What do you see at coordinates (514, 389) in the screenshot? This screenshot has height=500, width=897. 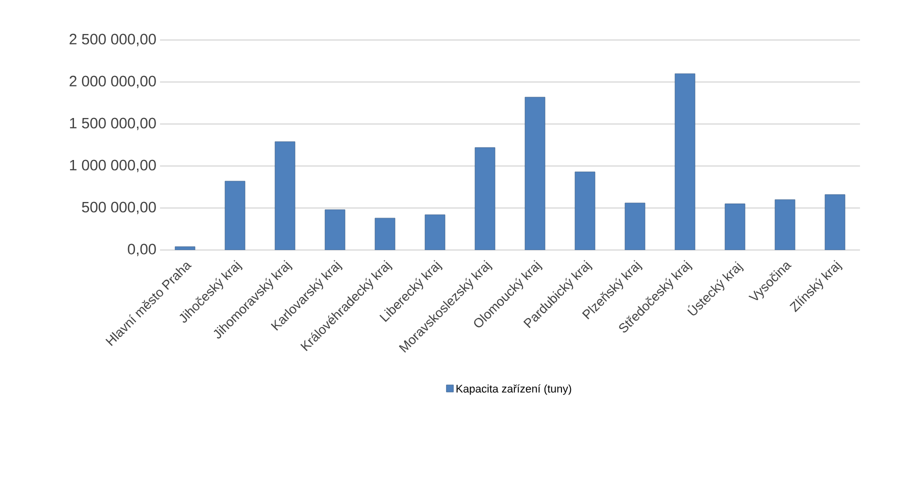 I see `legend-label: Kapacita zařízení (tuny)` at bounding box center [514, 389].